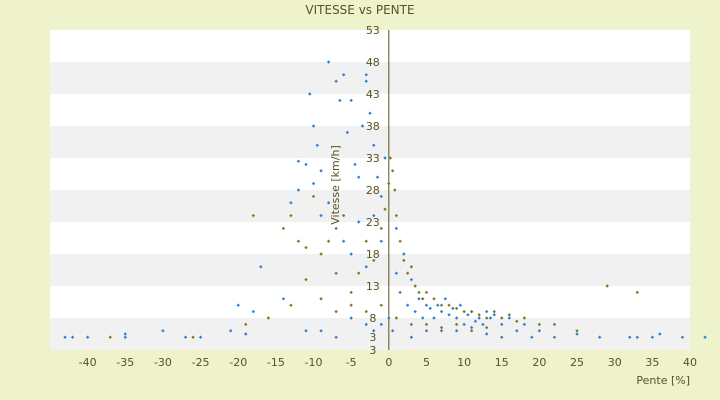  Describe the element at coordinates (335, 185) in the screenshot. I see `y-axis-label: Vitesse [km/h]` at that location.